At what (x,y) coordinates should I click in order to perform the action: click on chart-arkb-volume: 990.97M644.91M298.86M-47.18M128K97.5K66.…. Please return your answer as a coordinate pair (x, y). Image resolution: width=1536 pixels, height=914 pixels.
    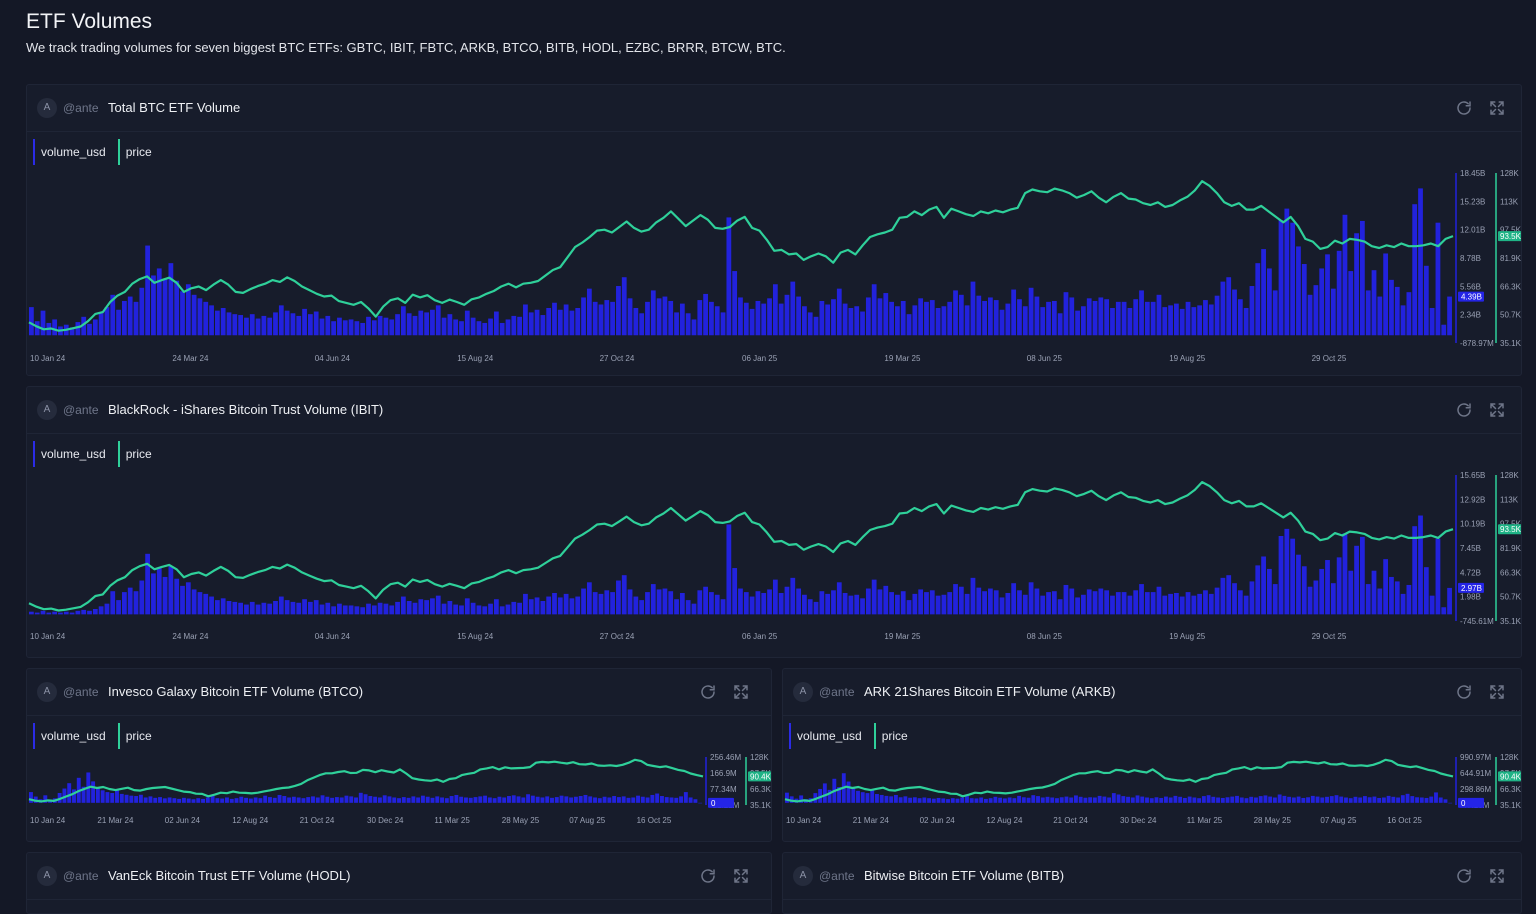
    Looking at the image, I should click on (1152, 796).